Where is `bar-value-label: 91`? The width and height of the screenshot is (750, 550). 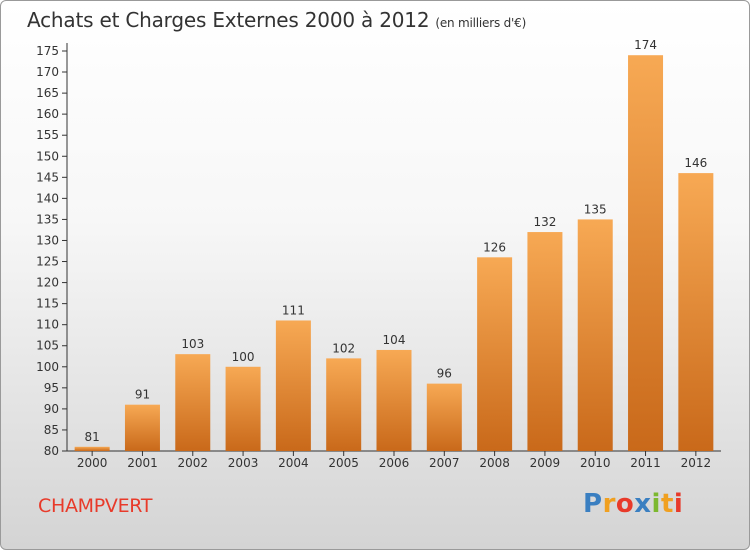
bar-value-label: 91 is located at coordinates (142, 395).